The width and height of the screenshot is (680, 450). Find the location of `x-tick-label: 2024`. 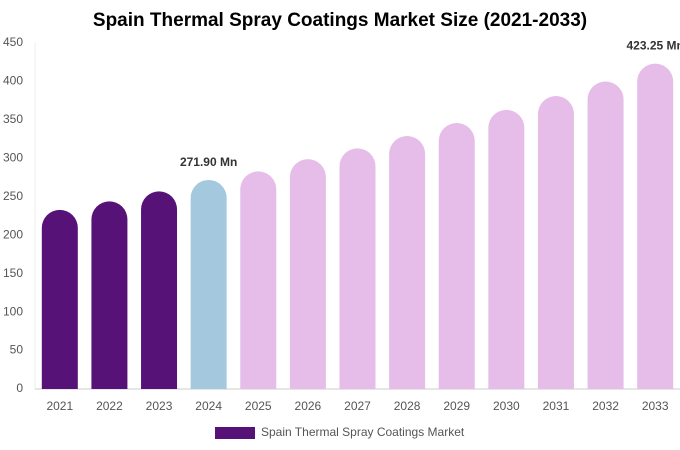

x-tick-label: 2024 is located at coordinates (208, 406).